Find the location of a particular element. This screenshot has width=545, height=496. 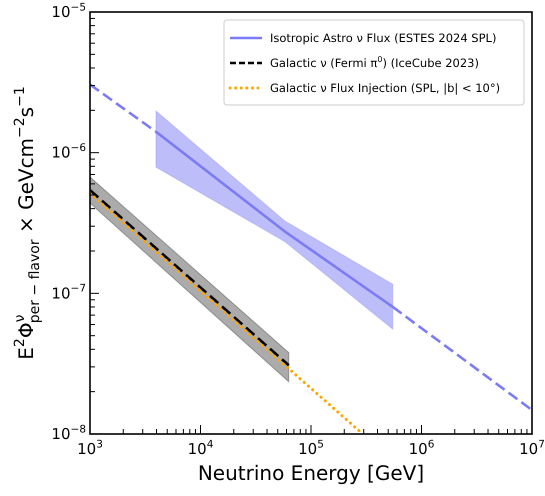

x-tick-label: 10$^{4}$ is located at coordinates (201, 448).